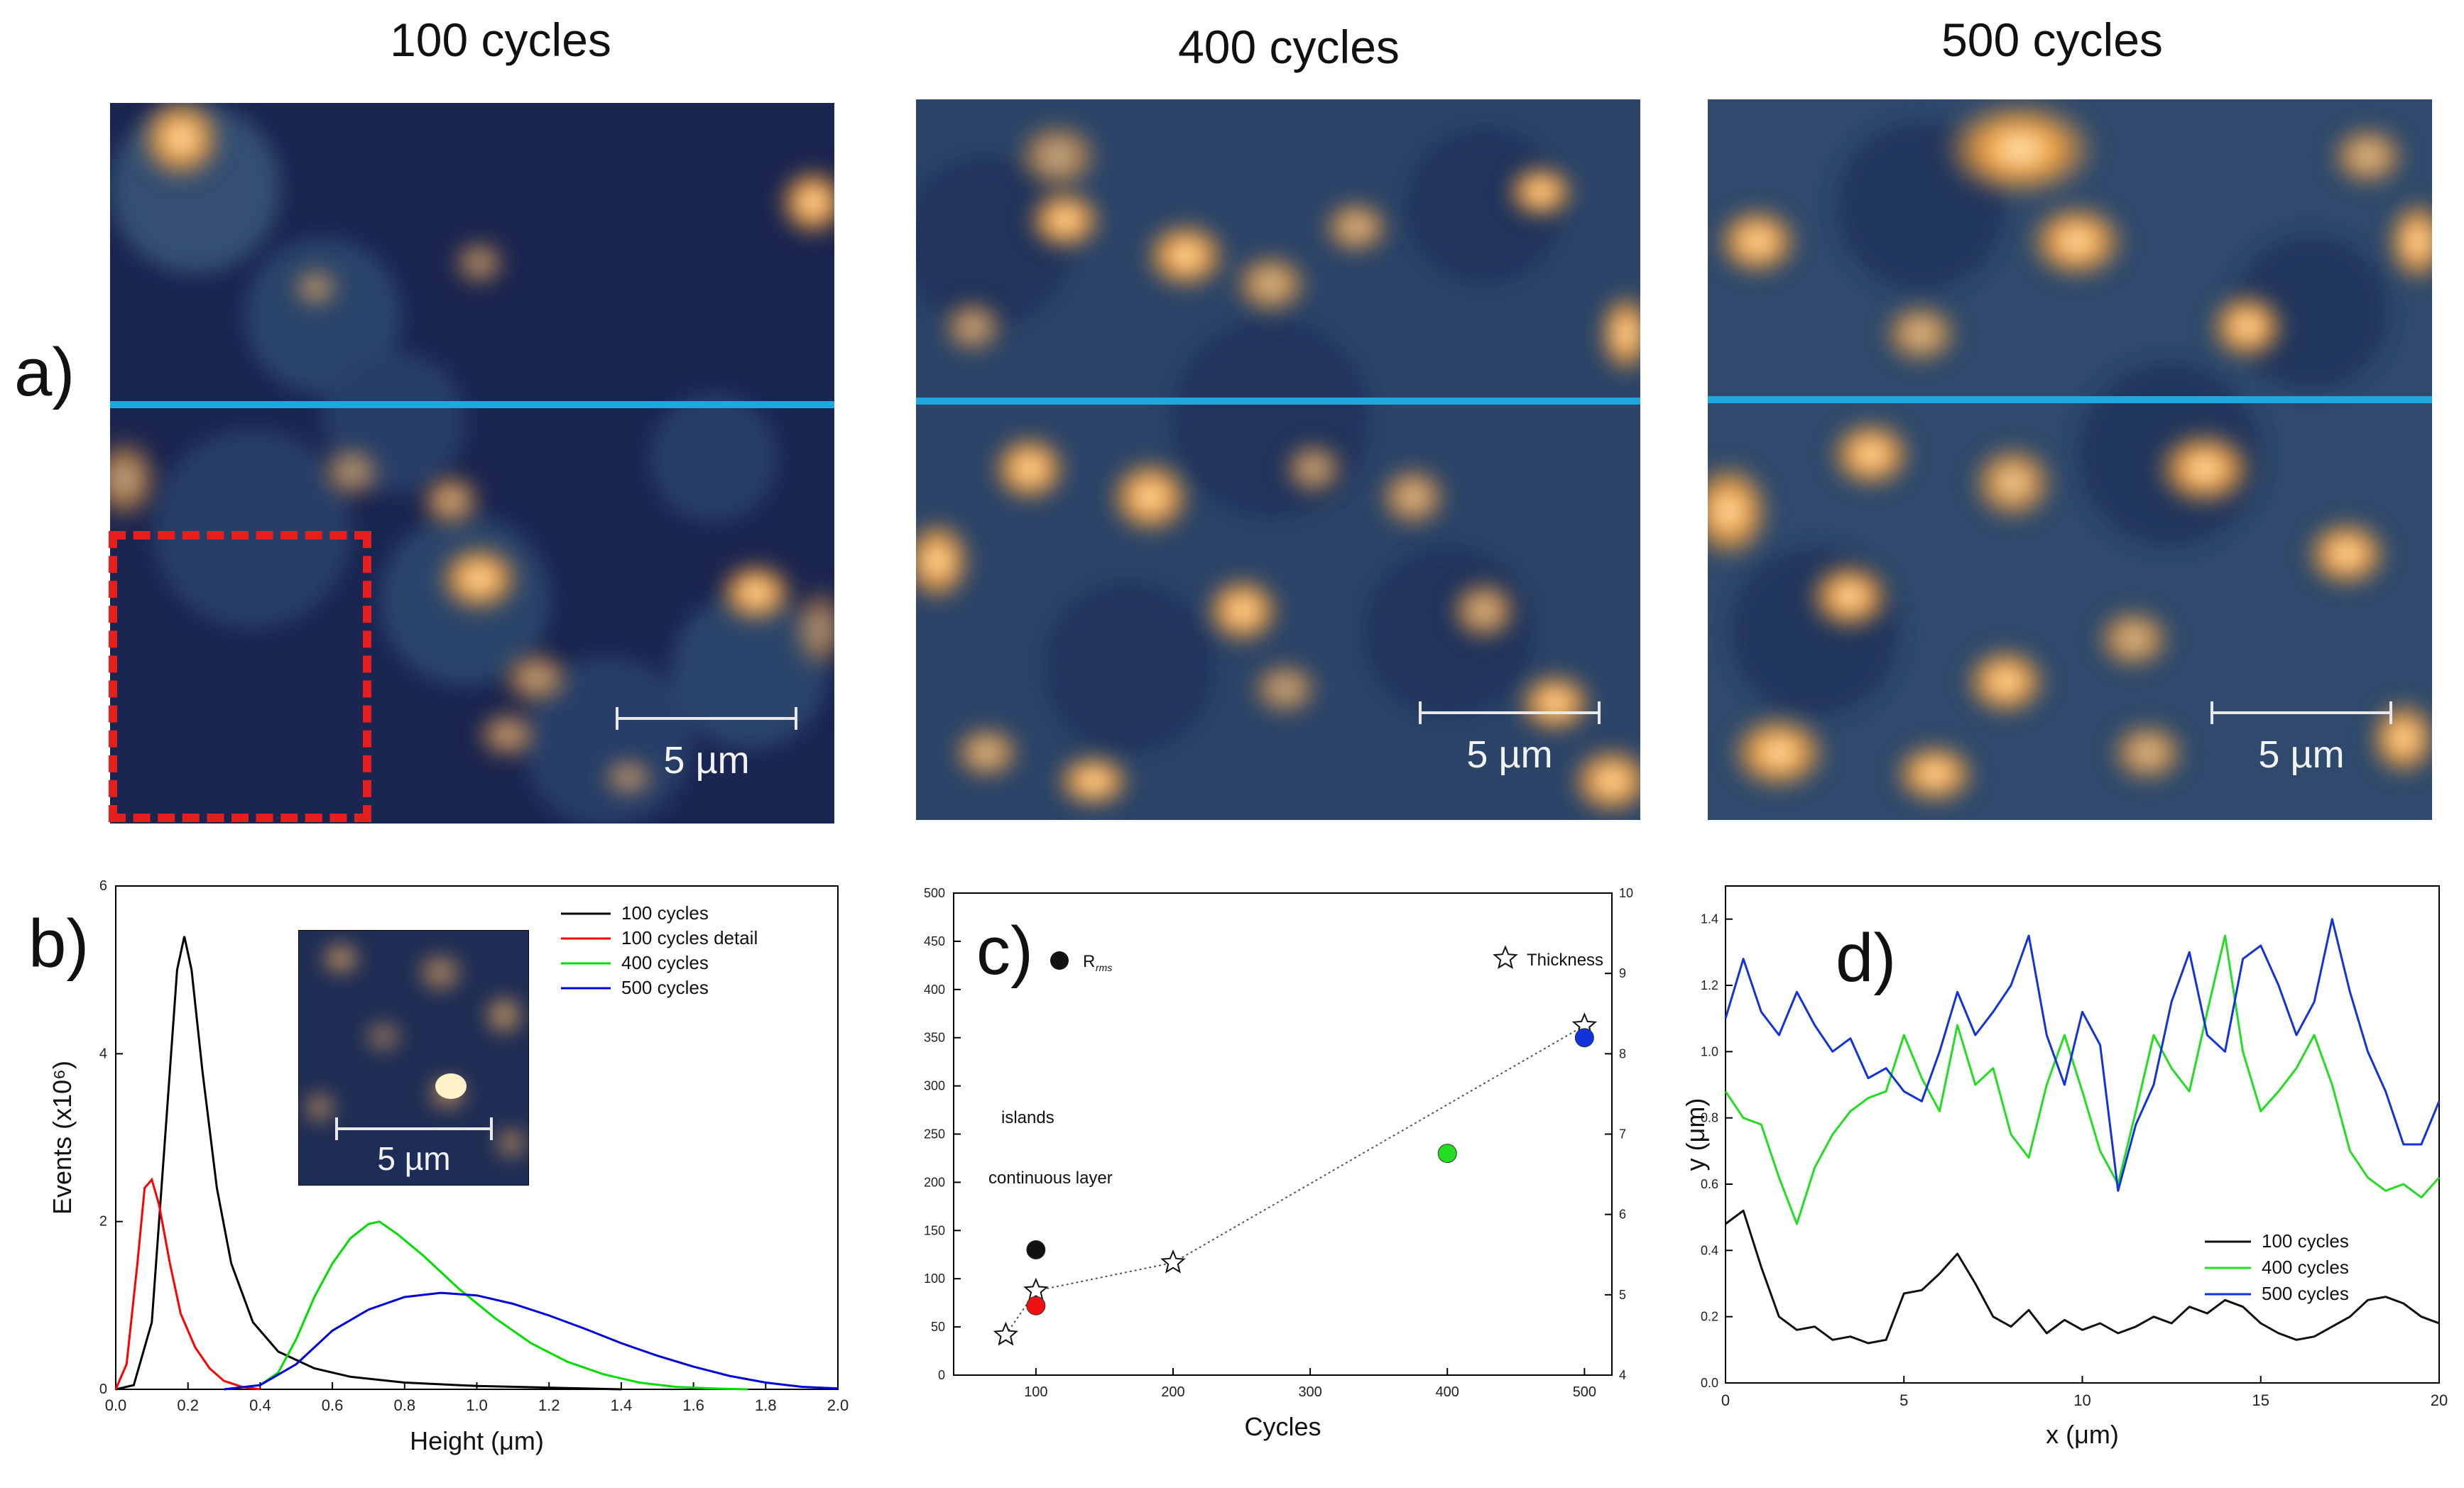 The width and height of the screenshot is (2464, 1488). What do you see at coordinates (665, 987) in the screenshot?
I see `legend-label-3: 500 cycles` at bounding box center [665, 987].